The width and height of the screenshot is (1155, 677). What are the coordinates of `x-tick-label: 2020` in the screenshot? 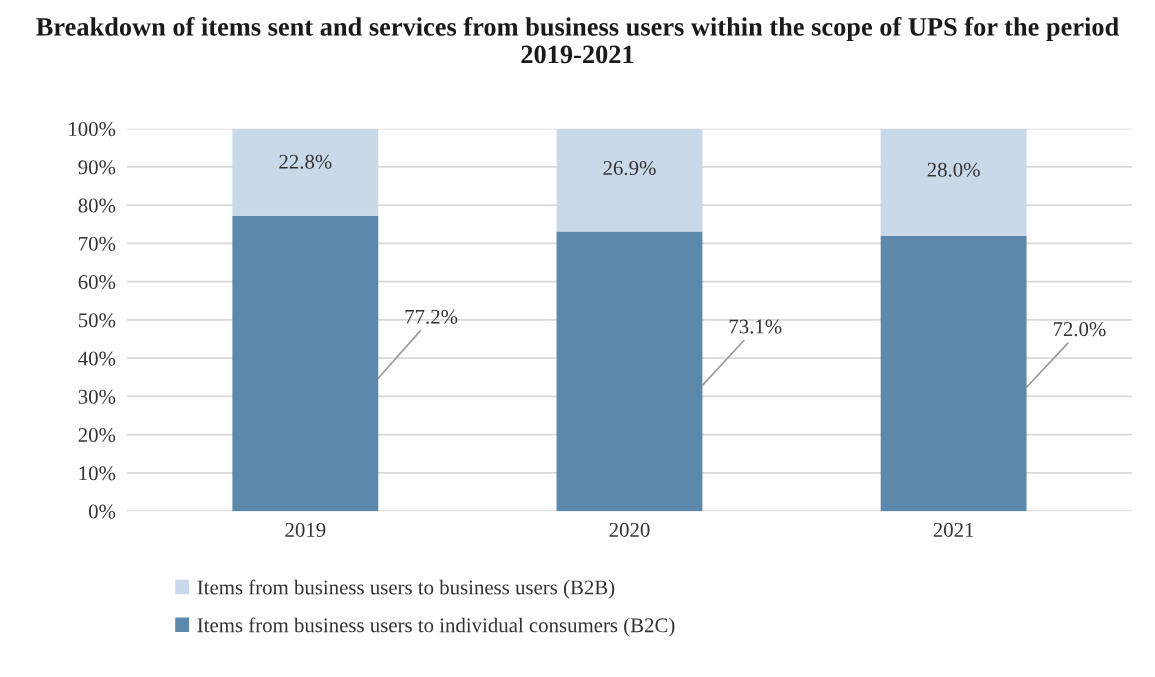 It's located at (629, 529).